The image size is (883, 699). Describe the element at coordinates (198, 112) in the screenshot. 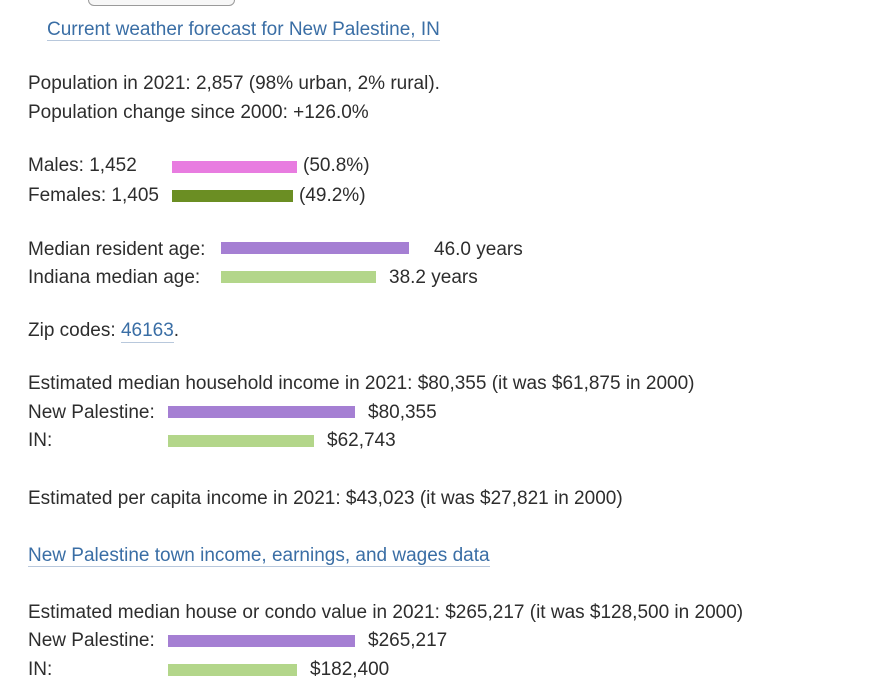

I see `population-change-text: Population change since 2000: +126.0%` at that location.